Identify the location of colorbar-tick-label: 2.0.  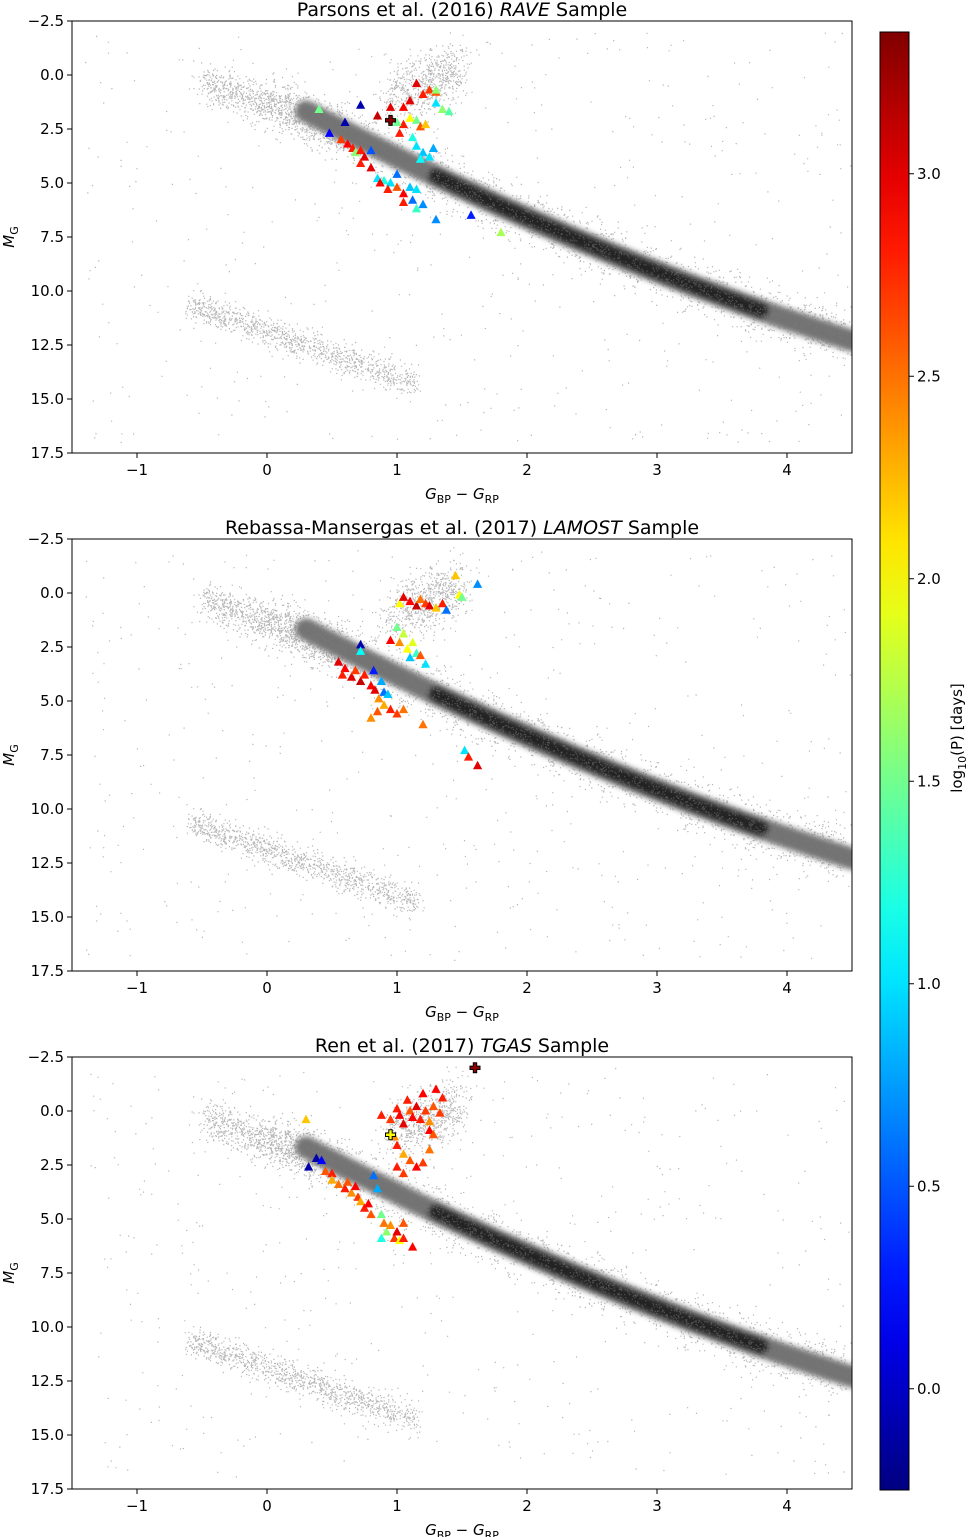
(929, 579).